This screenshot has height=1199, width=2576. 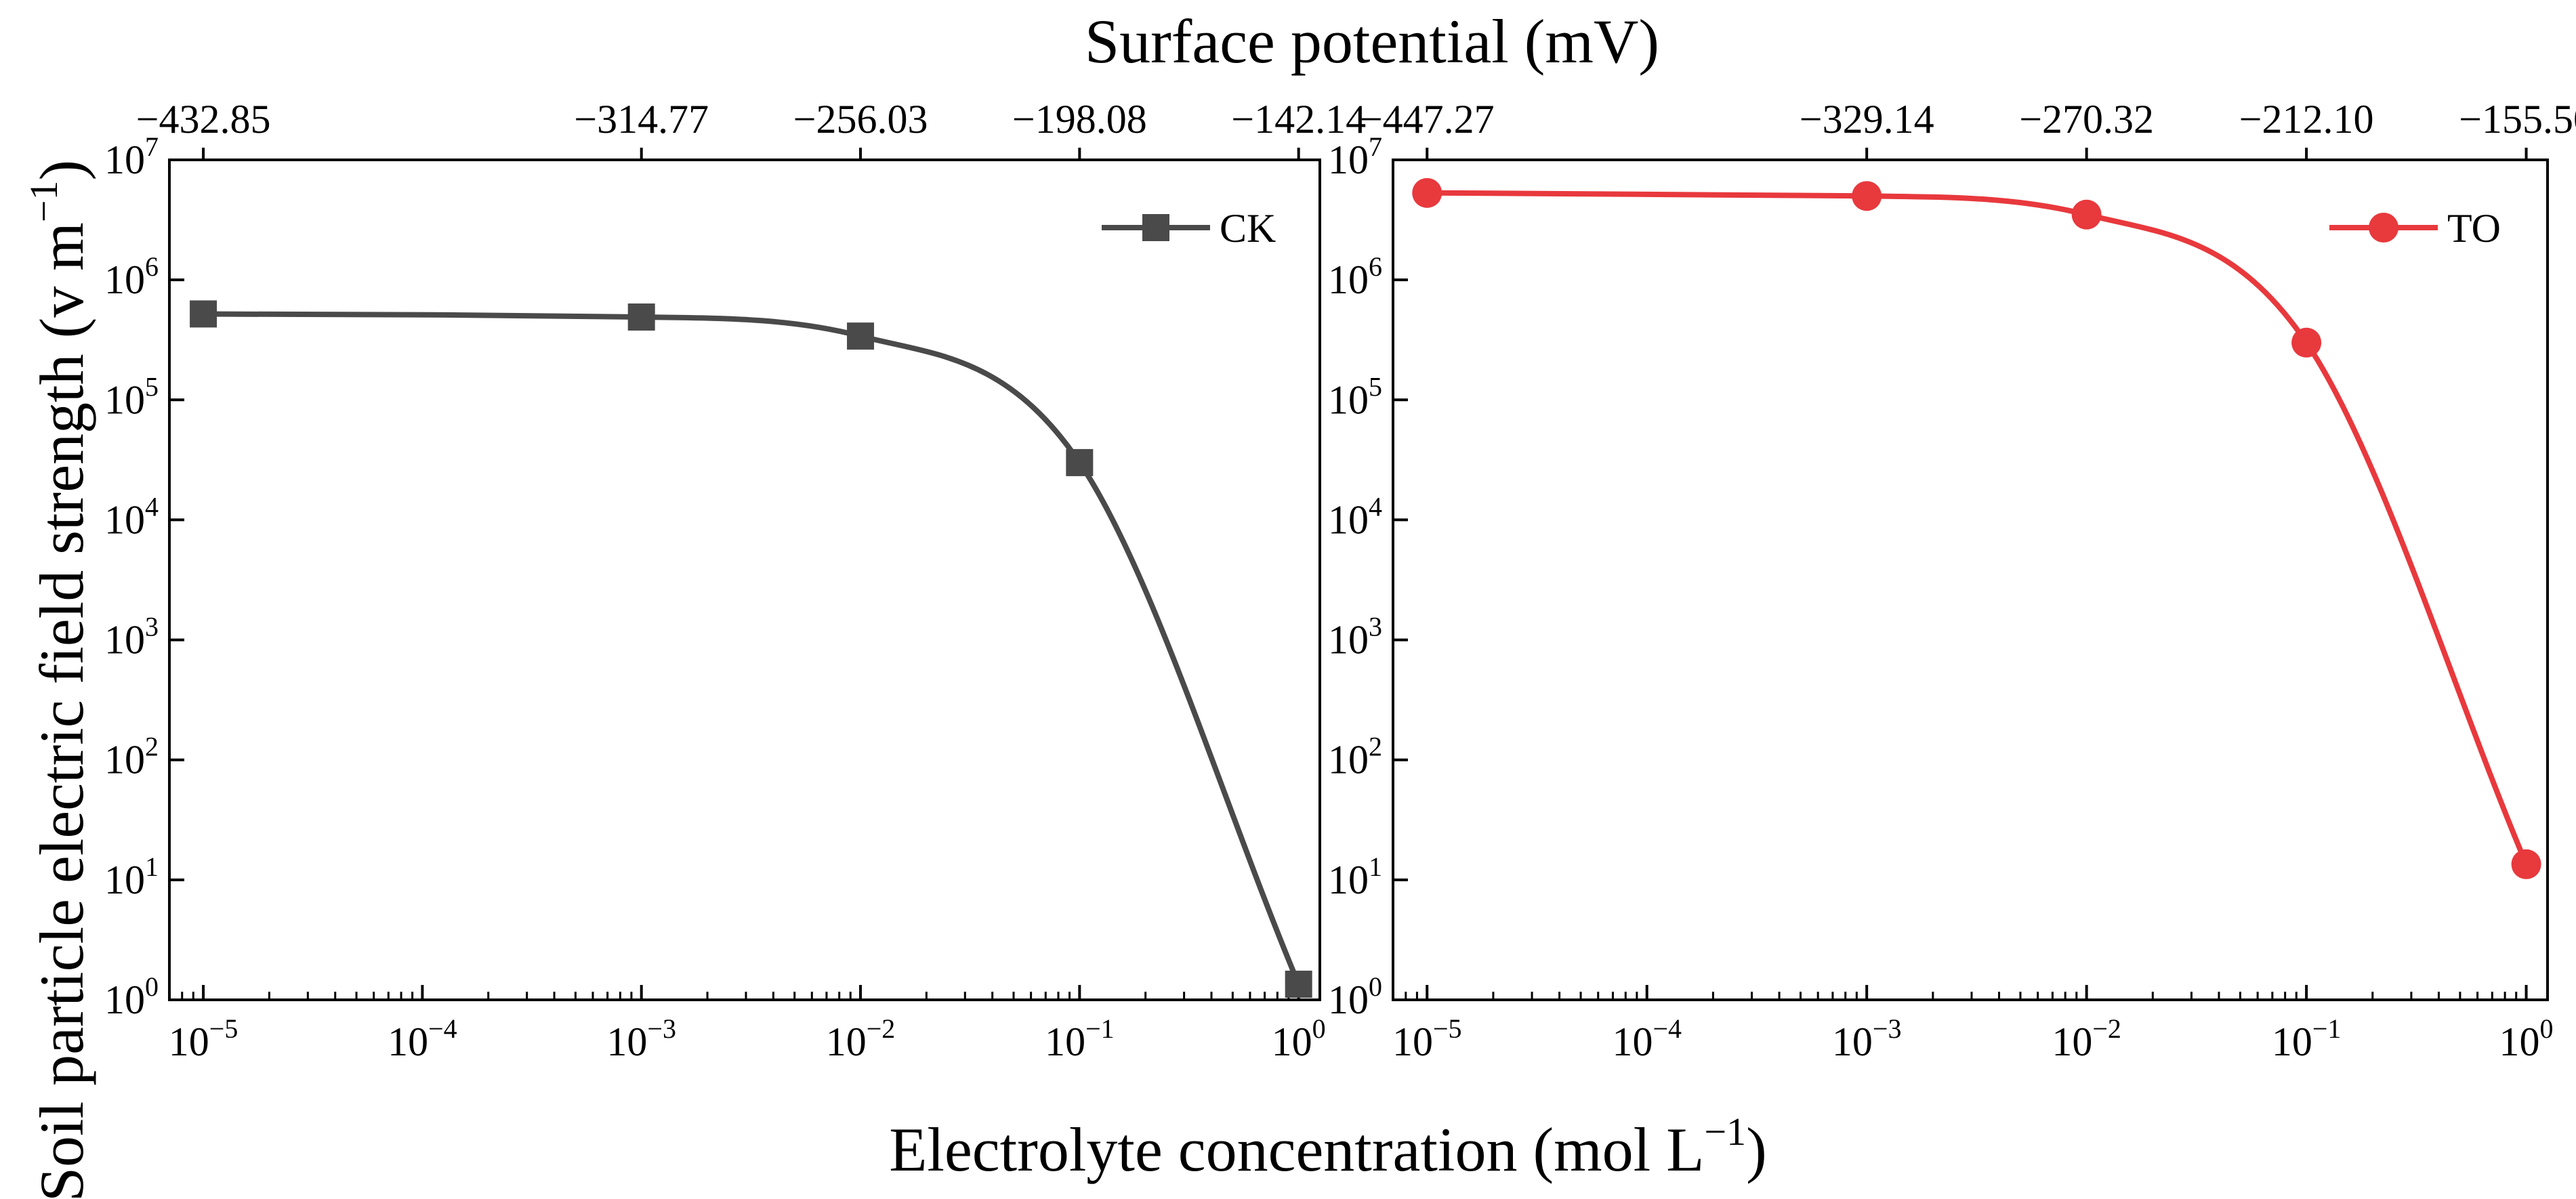 What do you see at coordinates (641, 119) in the screenshot?
I see `top-tick-label: −314.77` at bounding box center [641, 119].